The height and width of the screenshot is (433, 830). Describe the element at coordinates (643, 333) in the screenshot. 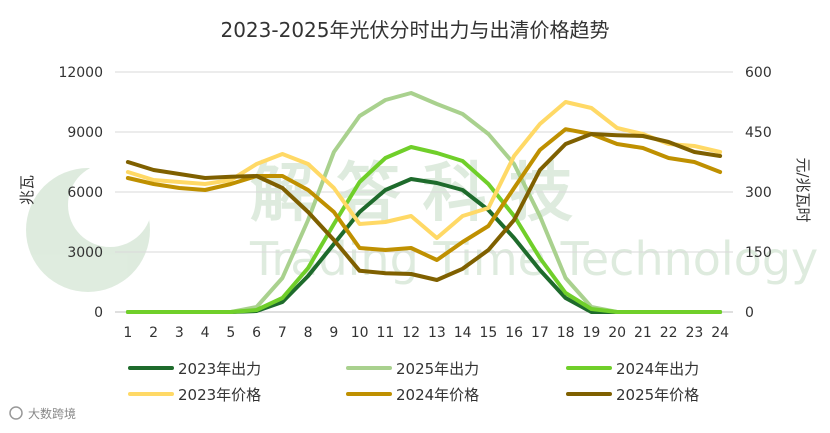

I see `x-tick-label: 21` at that location.